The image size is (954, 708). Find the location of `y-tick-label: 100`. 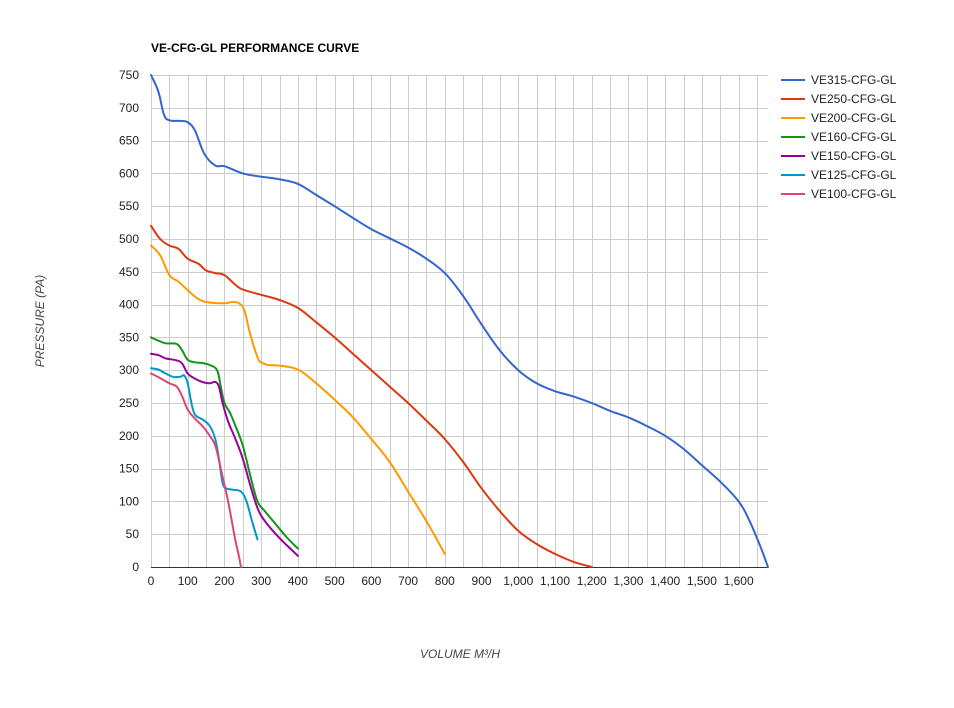

y-tick-label: 100 is located at coordinates (129, 501).